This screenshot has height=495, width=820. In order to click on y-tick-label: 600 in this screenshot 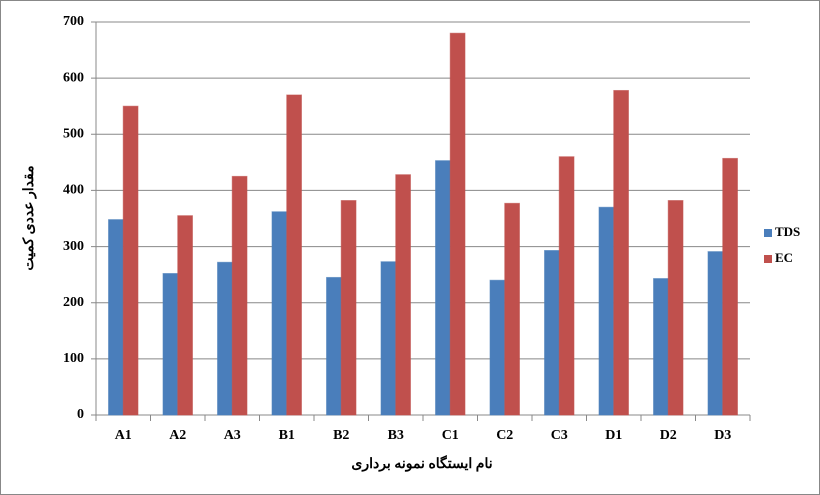, I will do `click(73, 77)`.